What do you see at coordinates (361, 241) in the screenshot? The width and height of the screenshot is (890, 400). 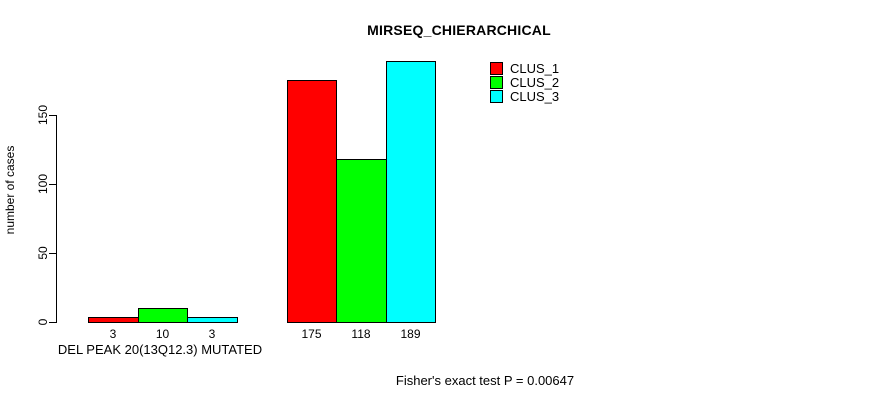 I see `bar-clus_2-group2` at bounding box center [361, 241].